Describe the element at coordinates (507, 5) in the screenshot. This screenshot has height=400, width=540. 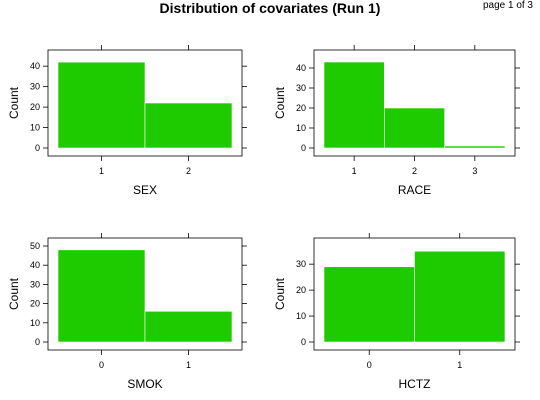
I see `page-indicator: page 1 of 3` at that location.